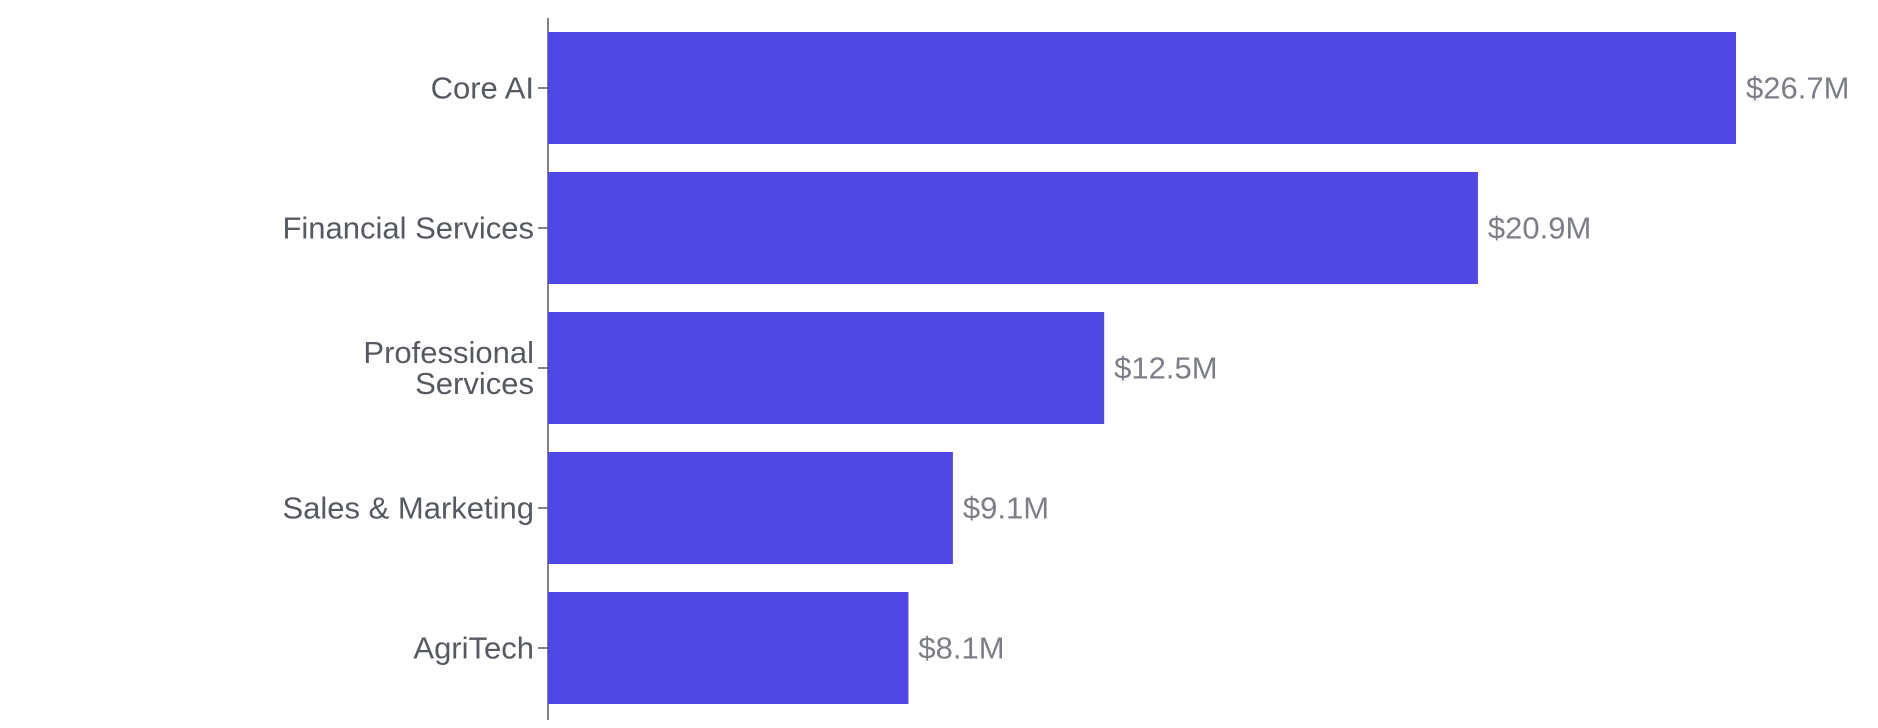 The width and height of the screenshot is (1878, 728). Describe the element at coordinates (1165, 368) in the screenshot. I see `value-label: $12.5M` at that location.